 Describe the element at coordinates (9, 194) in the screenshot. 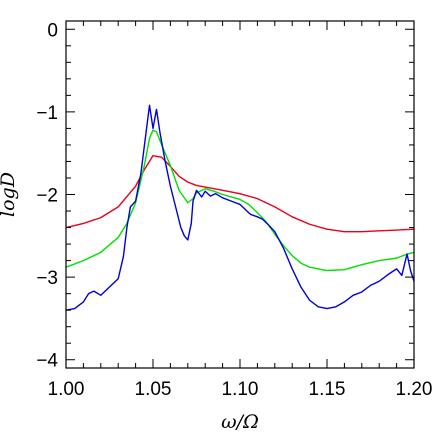

I see `y-axis-label: logD` at that location.